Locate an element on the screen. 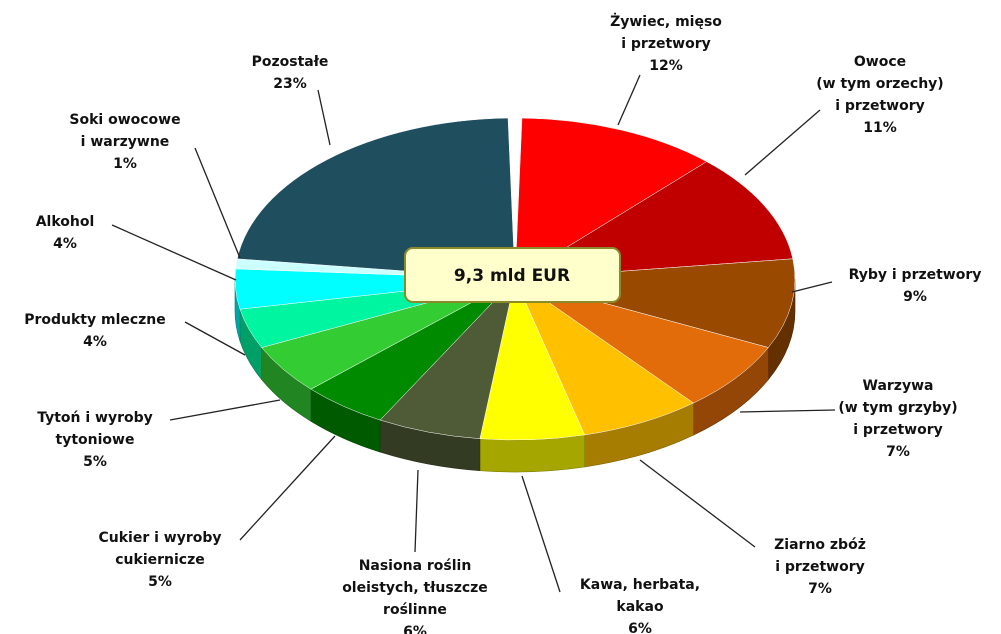 This screenshot has height=634, width=1001. label-line: Produkty mleczne is located at coordinates (95, 320).